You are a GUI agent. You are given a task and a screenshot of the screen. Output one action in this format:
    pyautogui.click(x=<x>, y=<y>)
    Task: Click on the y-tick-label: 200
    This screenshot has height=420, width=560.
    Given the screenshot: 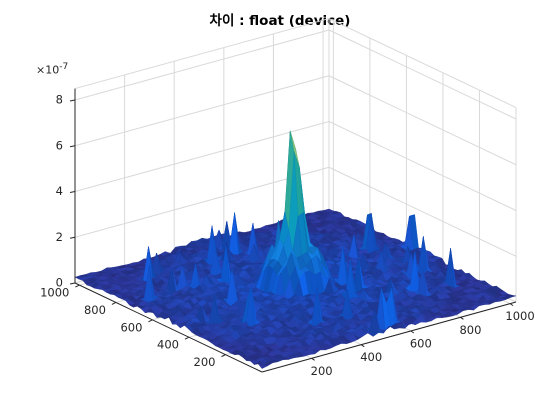 What is the action you would take?
    pyautogui.click(x=205, y=362)
    